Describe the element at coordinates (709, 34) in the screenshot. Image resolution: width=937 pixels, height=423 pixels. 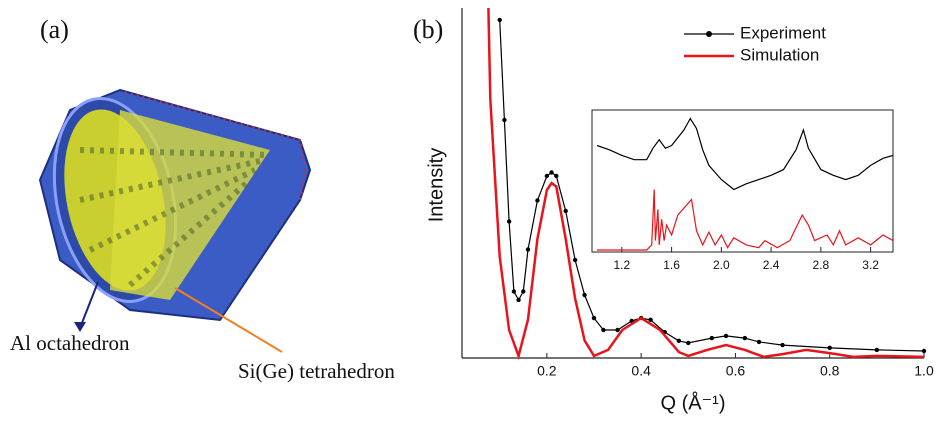
I see `legend-marker` at that location.